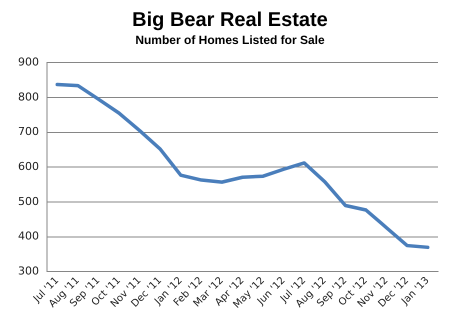 This screenshot has height=324, width=460. I want to click on y-tick-label: 800, so click(28, 97).